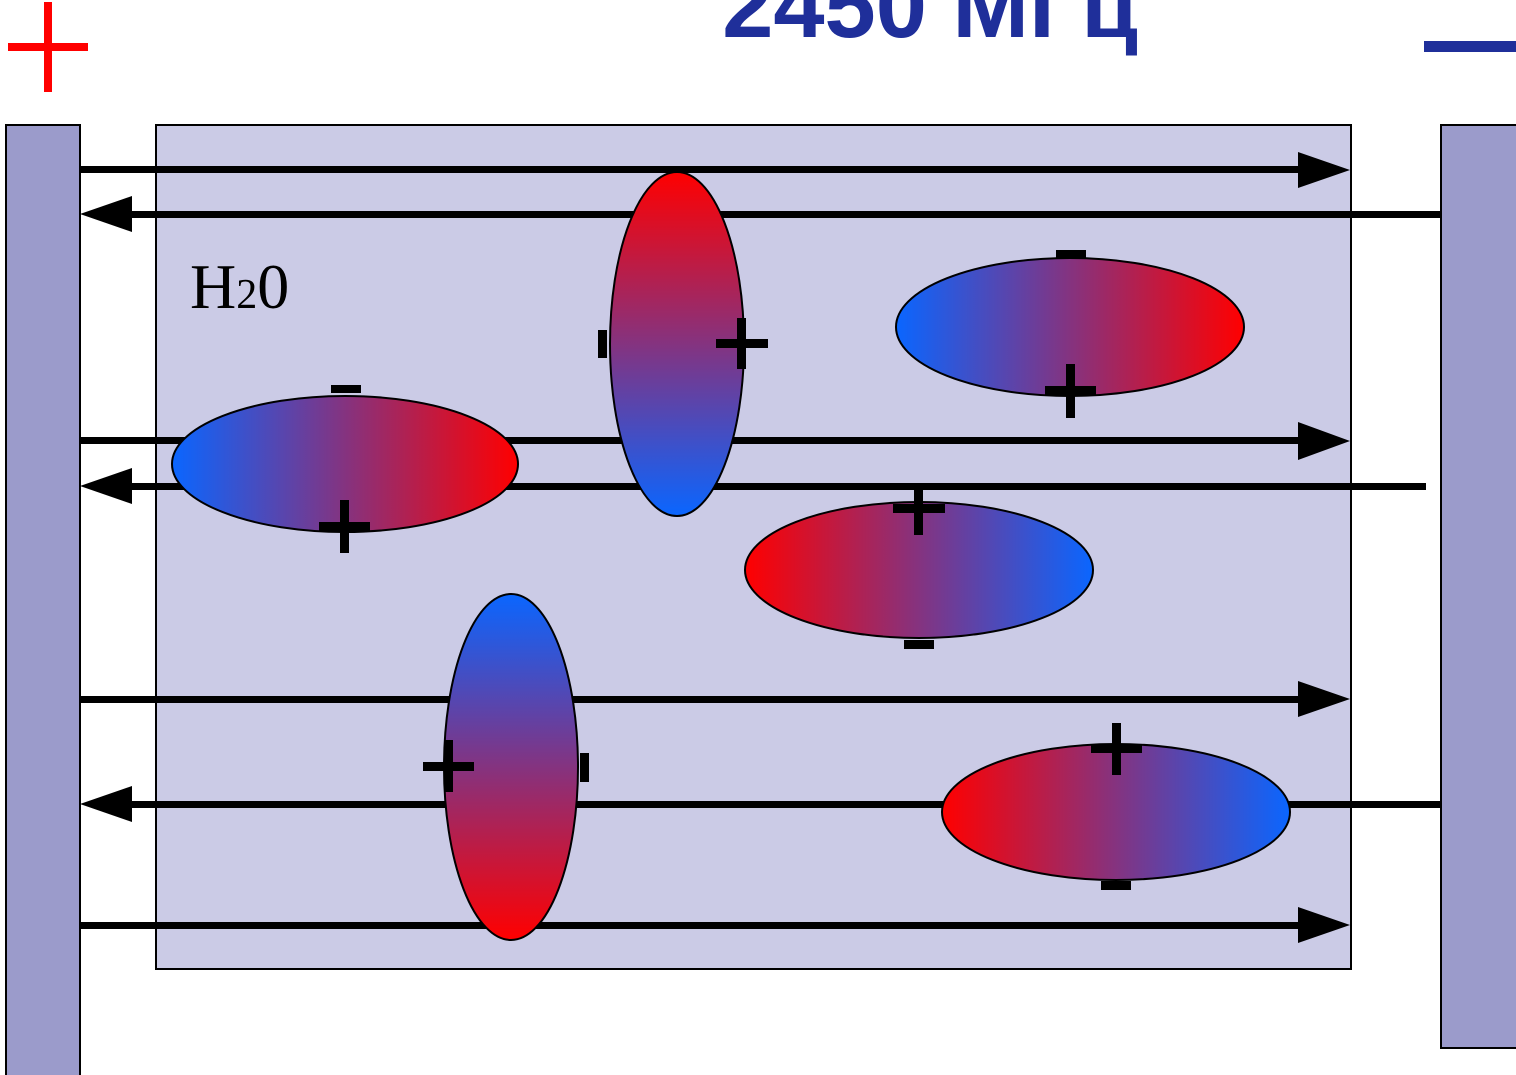 The height and width of the screenshot is (1075, 1516). I want to click on positive-pole-sign, so click(48, 47).